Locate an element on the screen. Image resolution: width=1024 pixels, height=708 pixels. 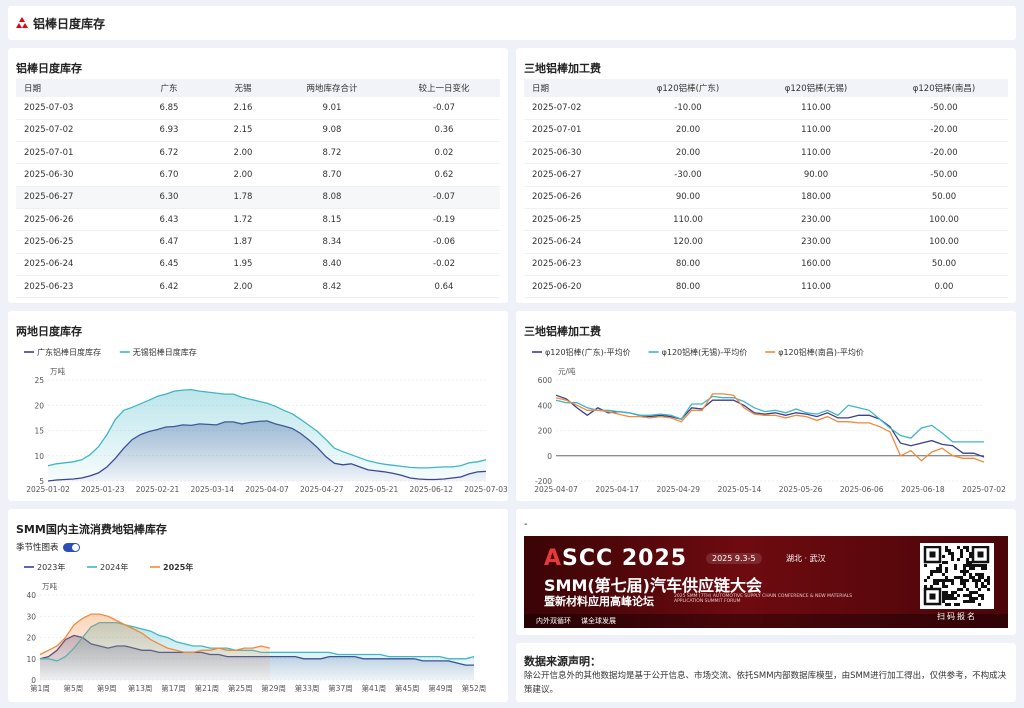
y-tick-label: -200 is located at coordinates (543, 481).